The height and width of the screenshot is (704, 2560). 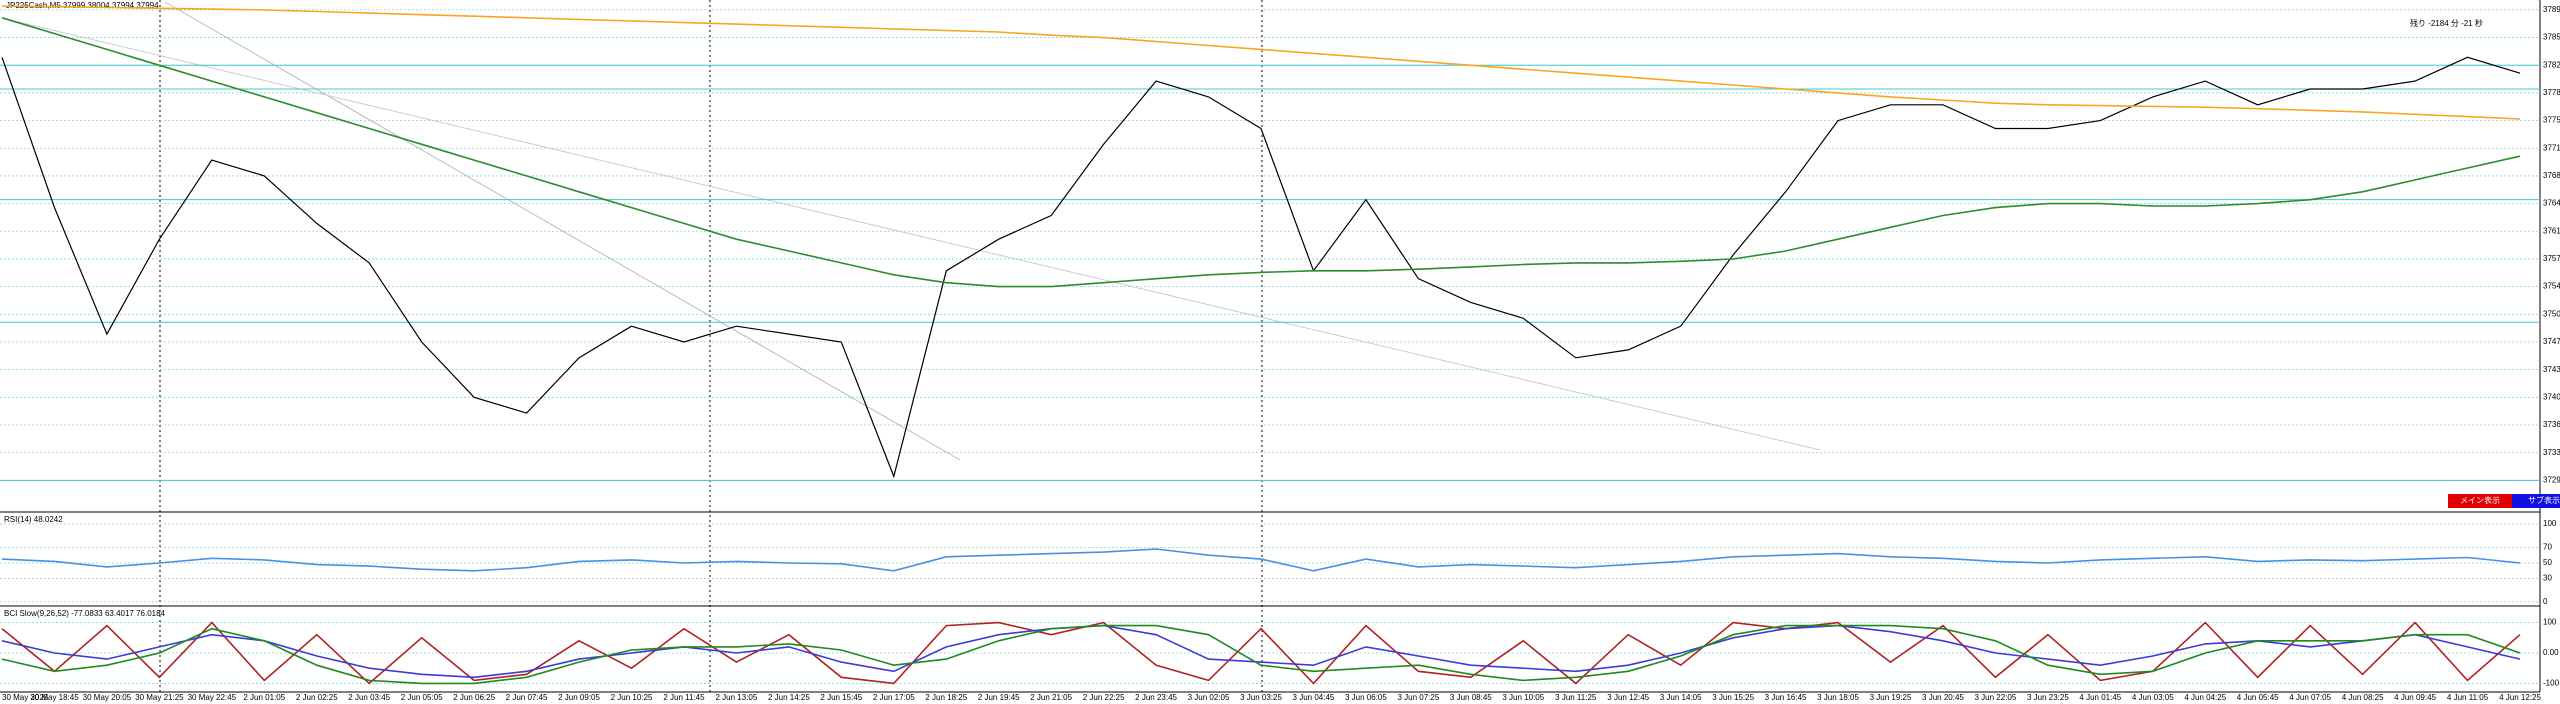 I want to click on x-tick-label: 3 Jun 19:25, so click(x=1891, y=697).